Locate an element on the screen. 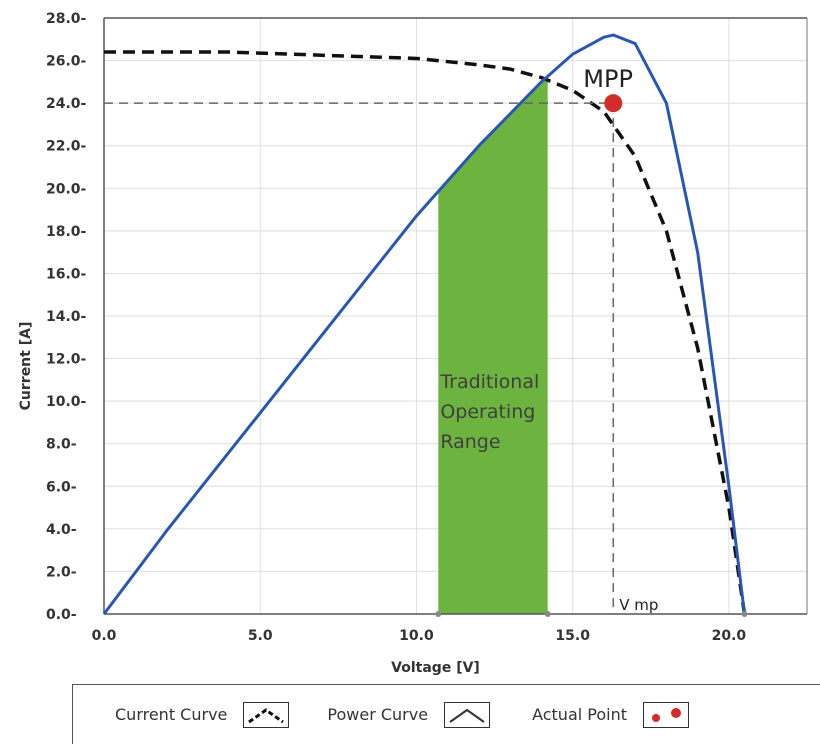 Image resolution: width=820 pixels, height=744 pixels. y-tick-label: 24.0- is located at coordinates (66, 104).